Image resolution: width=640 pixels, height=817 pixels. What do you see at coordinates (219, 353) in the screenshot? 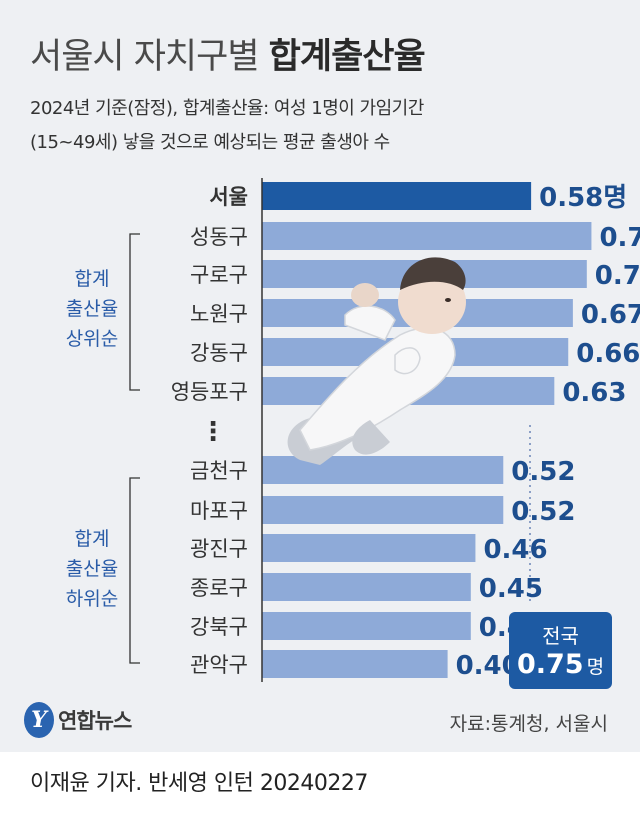
I see `category-label-4: 강동구` at bounding box center [219, 353].